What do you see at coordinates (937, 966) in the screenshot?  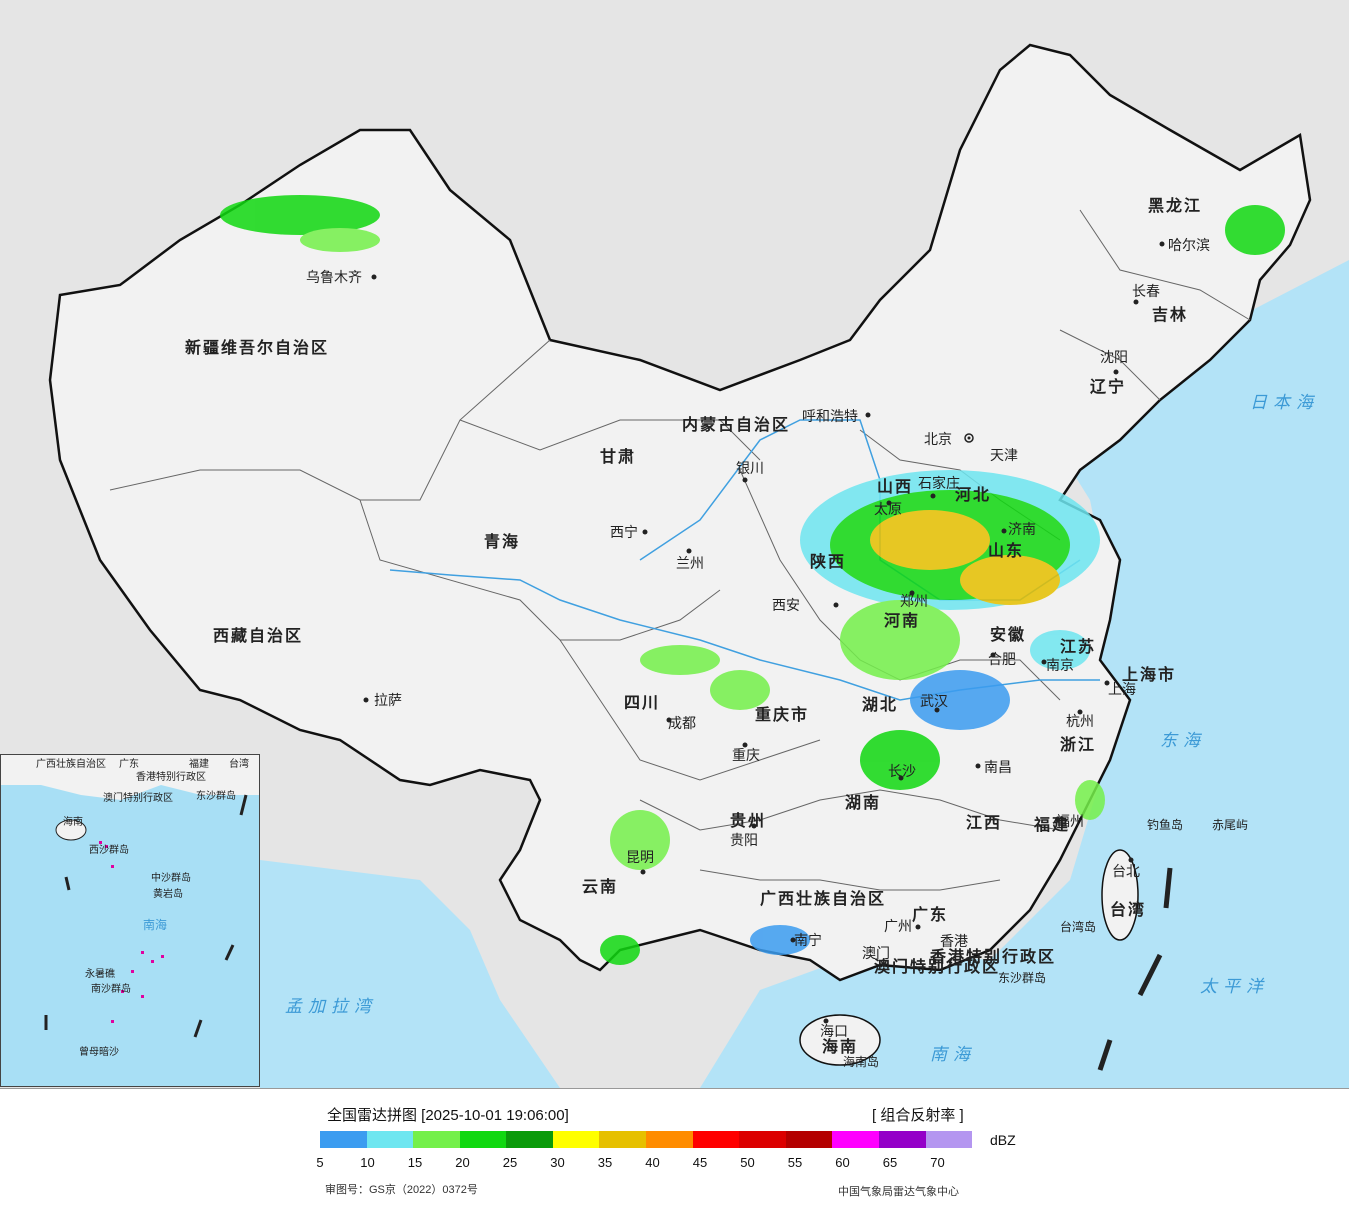 I see `label-macau: 澳门特别行政区` at bounding box center [937, 966].